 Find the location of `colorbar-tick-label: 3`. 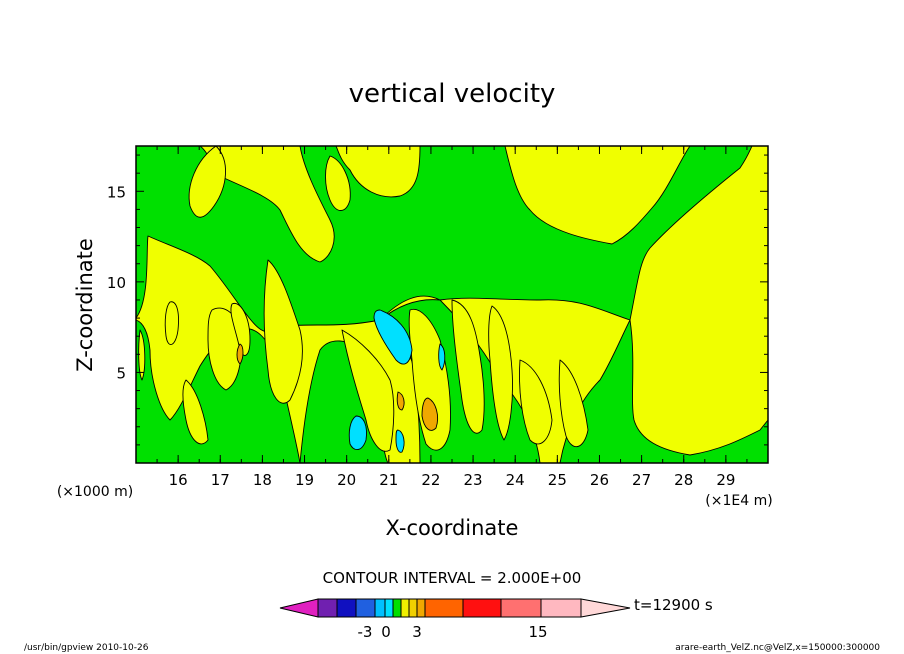

colorbar-tick-label: 3 is located at coordinates (417, 632).